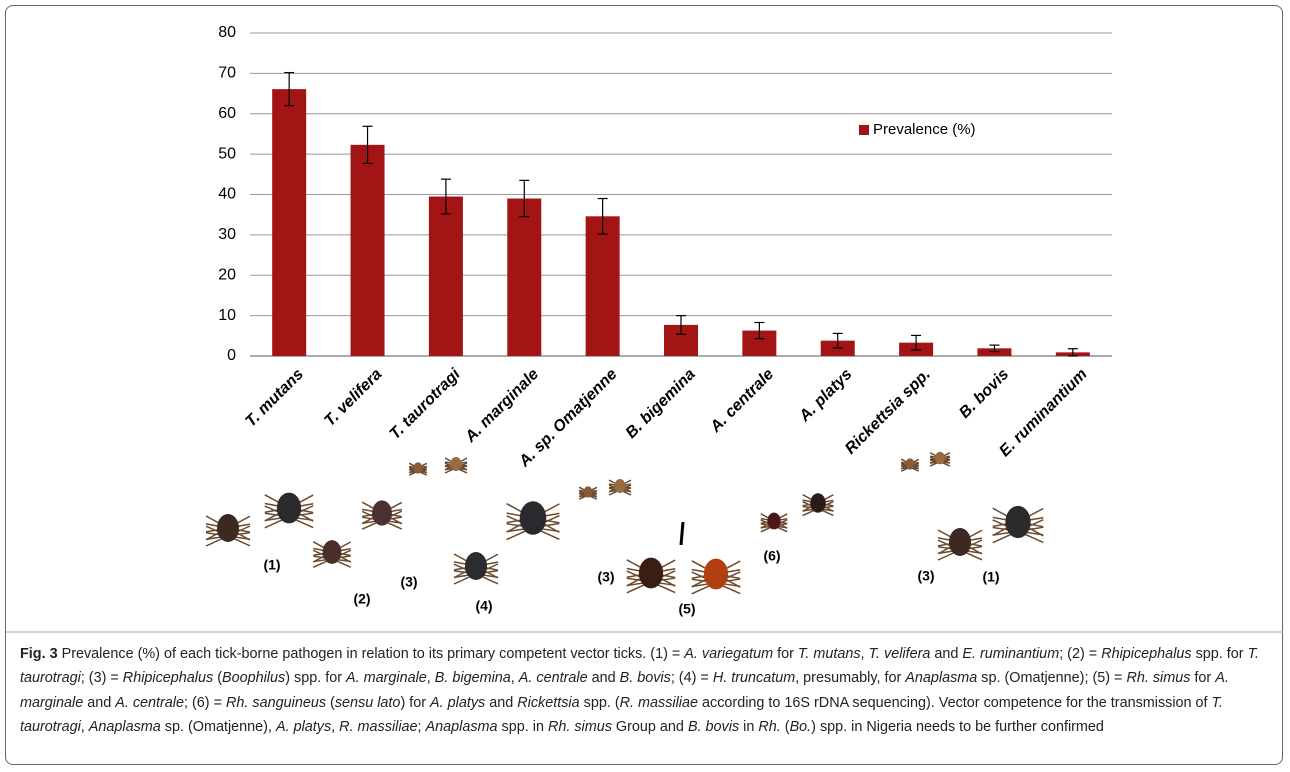 The image size is (1290, 772). I want to click on caption-run: sp. (Omatjenne); (5) =, so click(1052, 678).